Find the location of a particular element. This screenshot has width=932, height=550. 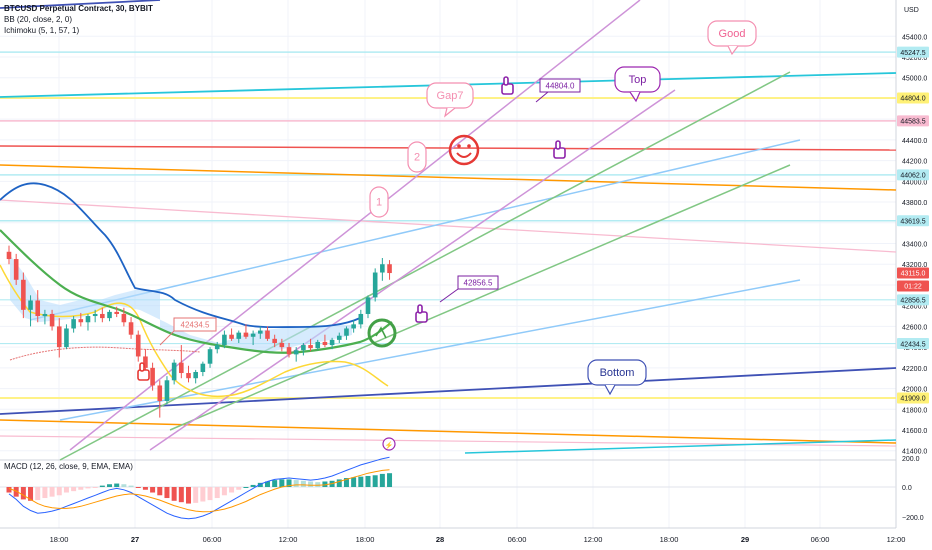

callout-top-text: Top is located at coordinates (638, 80).